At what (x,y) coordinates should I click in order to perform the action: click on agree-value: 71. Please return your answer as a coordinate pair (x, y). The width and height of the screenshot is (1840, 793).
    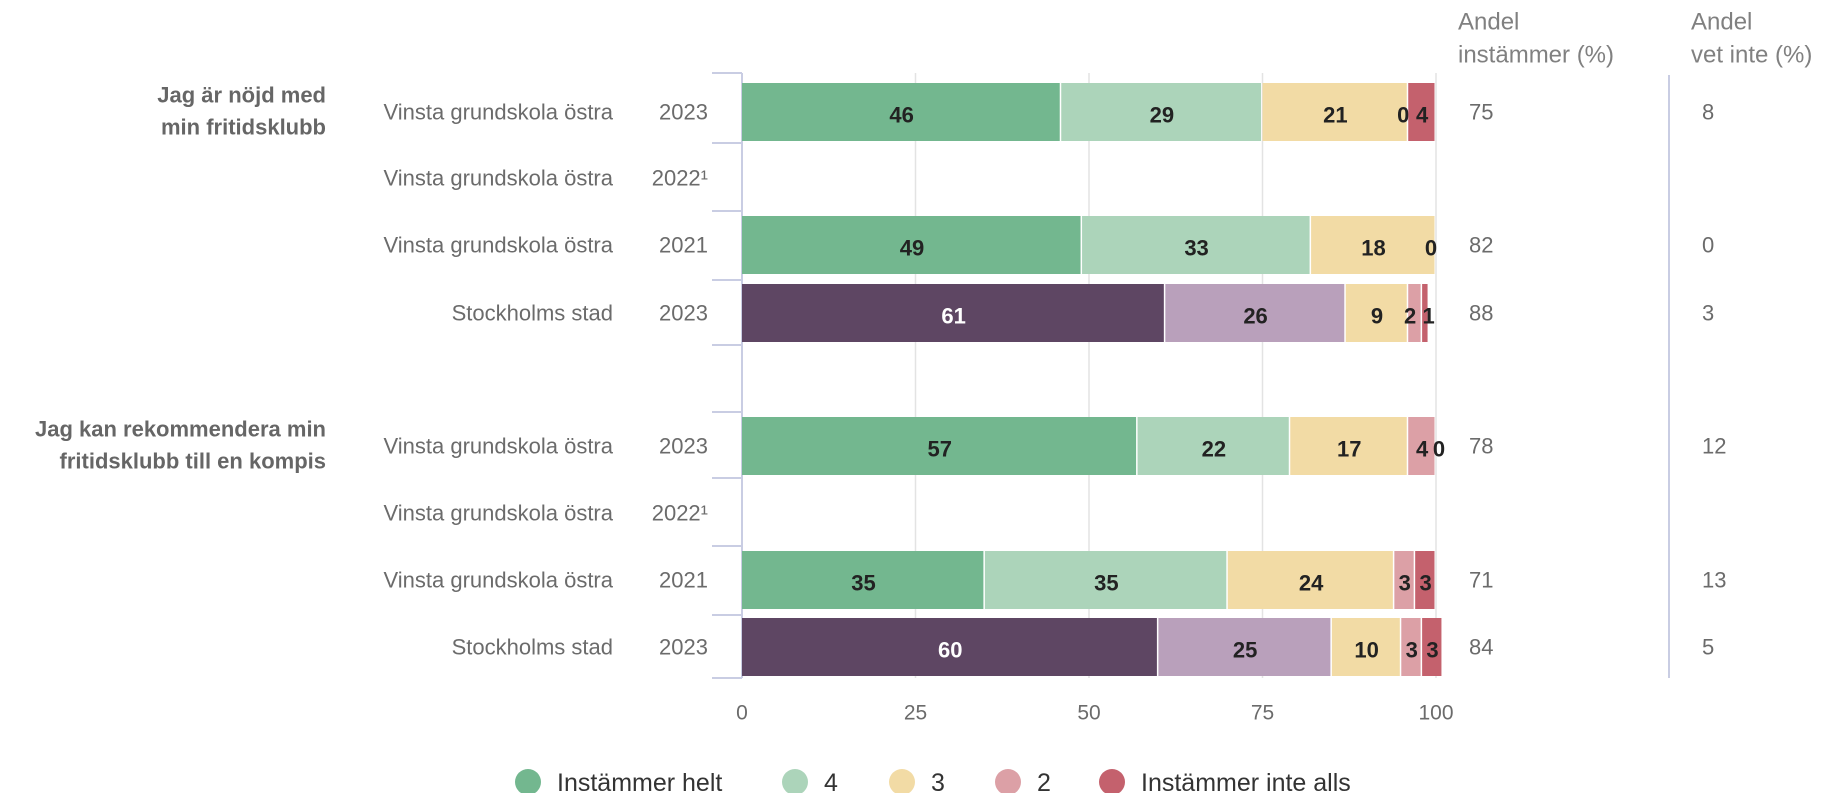
    Looking at the image, I should click on (1481, 580).